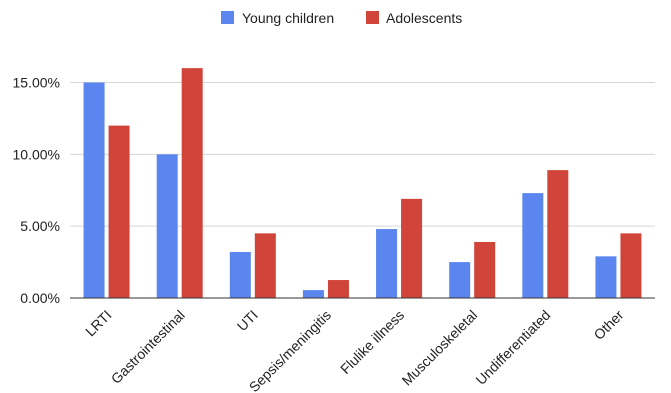  Describe the element at coordinates (440, 348) in the screenshot. I see `x-category-label: Musculoskeletal` at that location.